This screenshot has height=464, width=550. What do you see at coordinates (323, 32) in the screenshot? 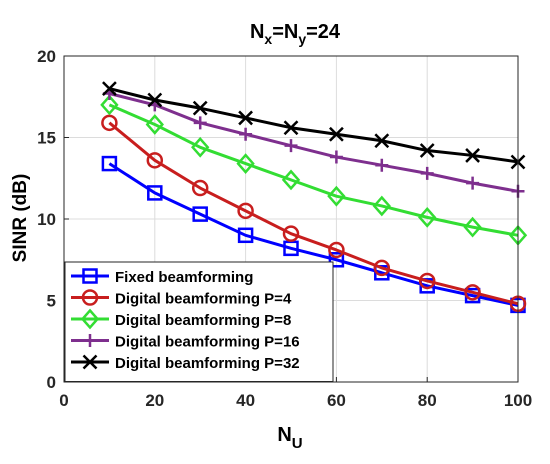
I see `chart-title-tail: =24` at bounding box center [323, 32].